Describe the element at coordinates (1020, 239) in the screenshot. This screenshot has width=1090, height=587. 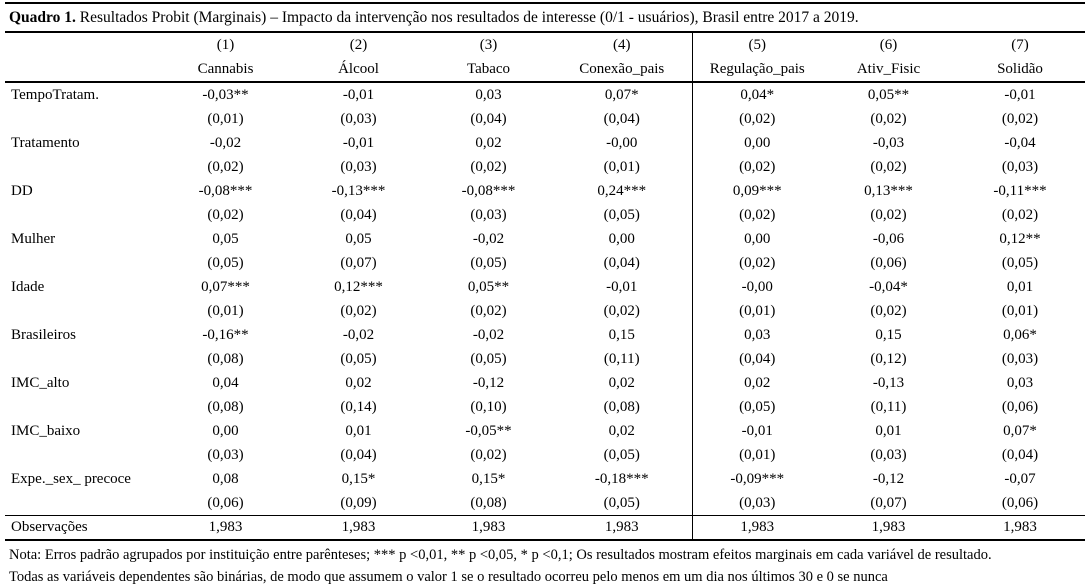
I see `coef-cell: 0,12**` at that location.